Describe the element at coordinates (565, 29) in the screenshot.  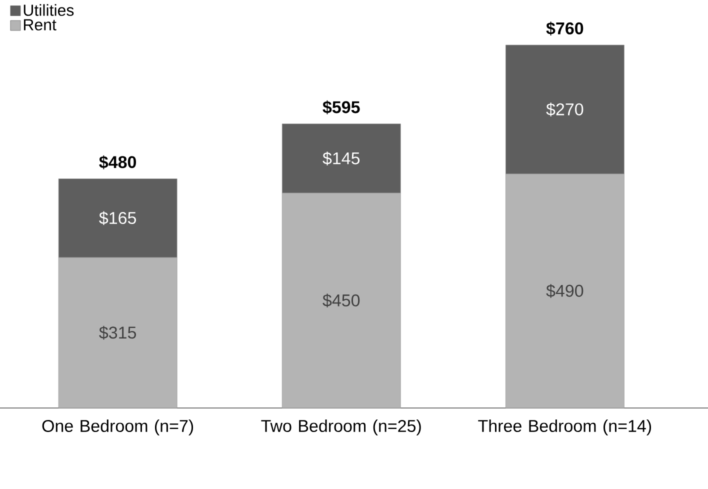
I see `total-label: $760` at that location.